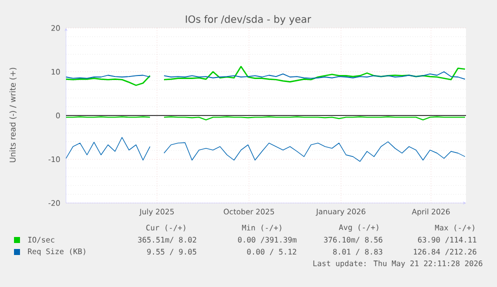 The width and height of the screenshot is (497, 287). What do you see at coordinates (249, 20) in the screenshot?
I see `chart-title: IOs for /dev/sda - by year` at bounding box center [249, 20].